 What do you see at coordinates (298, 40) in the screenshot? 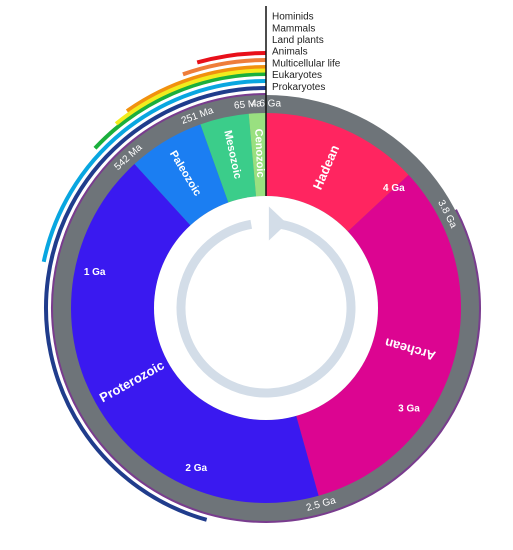
I see `legend-land-plants: Land plants` at bounding box center [298, 40].